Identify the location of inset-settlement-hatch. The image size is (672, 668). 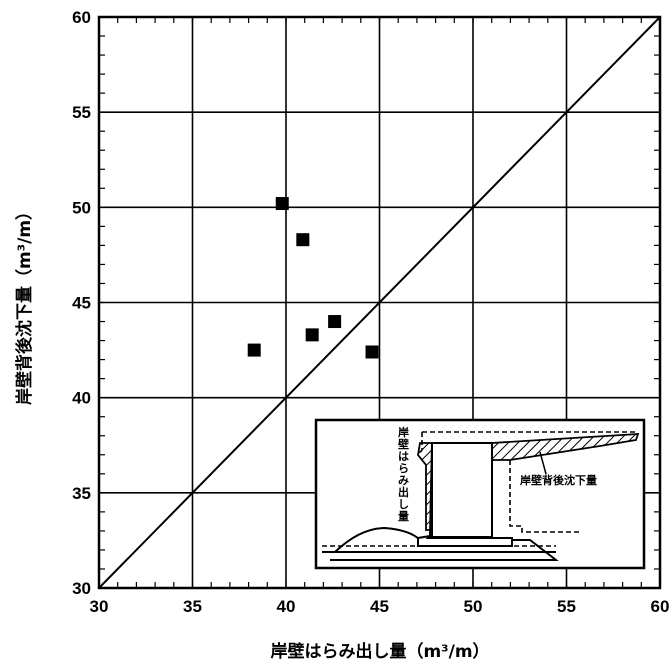
(565, 447).